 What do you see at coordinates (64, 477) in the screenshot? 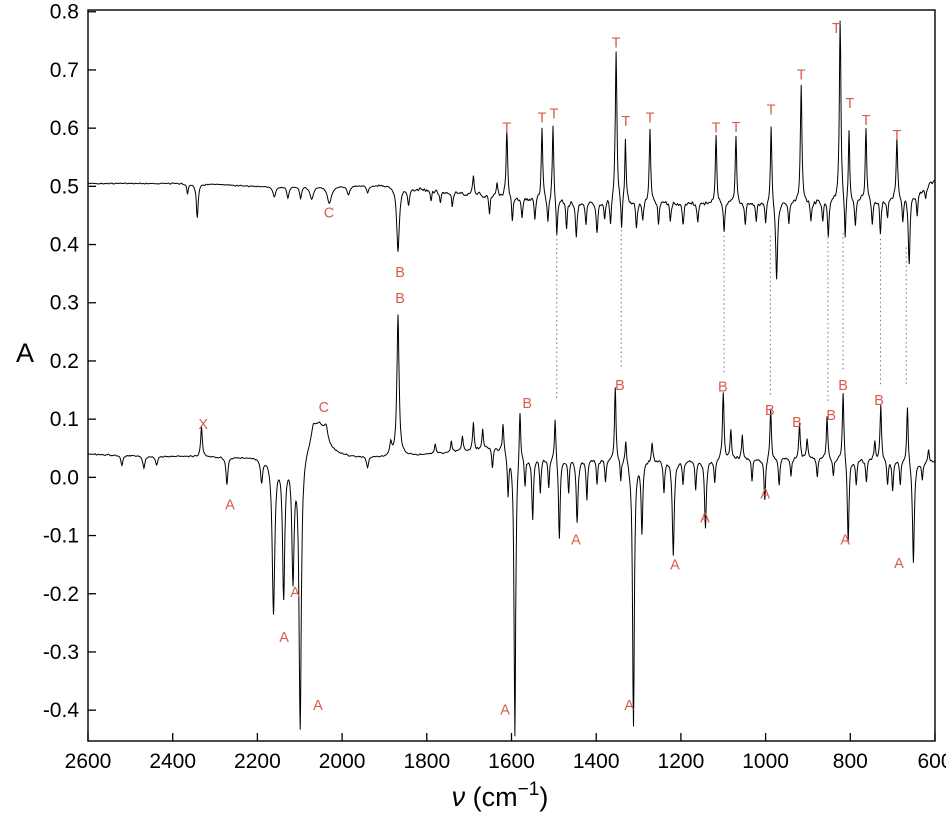
I see `y-tick-label: 0.0` at bounding box center [64, 477].